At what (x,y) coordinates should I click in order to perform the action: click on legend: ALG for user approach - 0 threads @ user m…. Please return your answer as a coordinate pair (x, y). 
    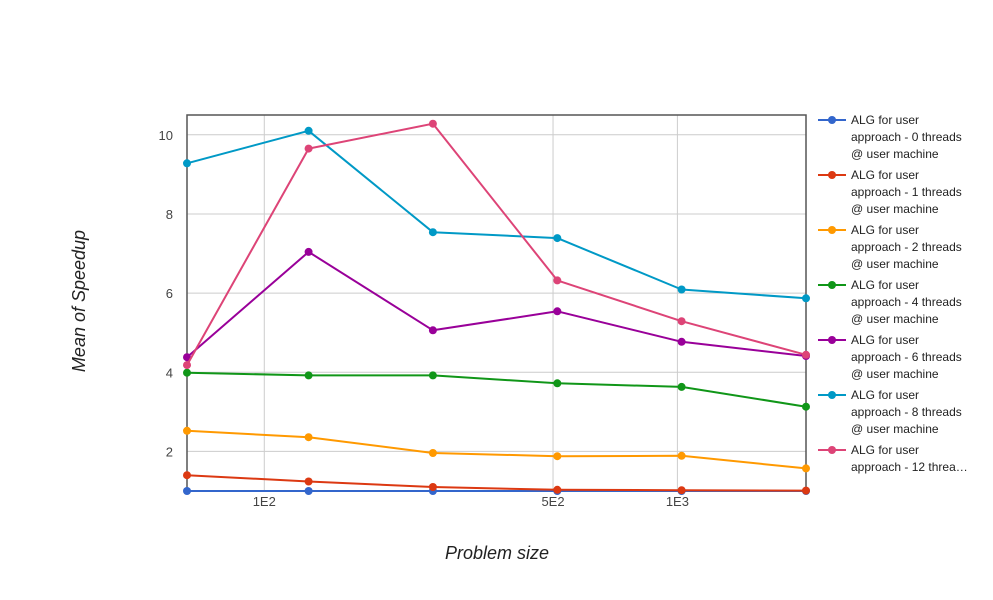
    Looking at the image, I should click on (893, 293).